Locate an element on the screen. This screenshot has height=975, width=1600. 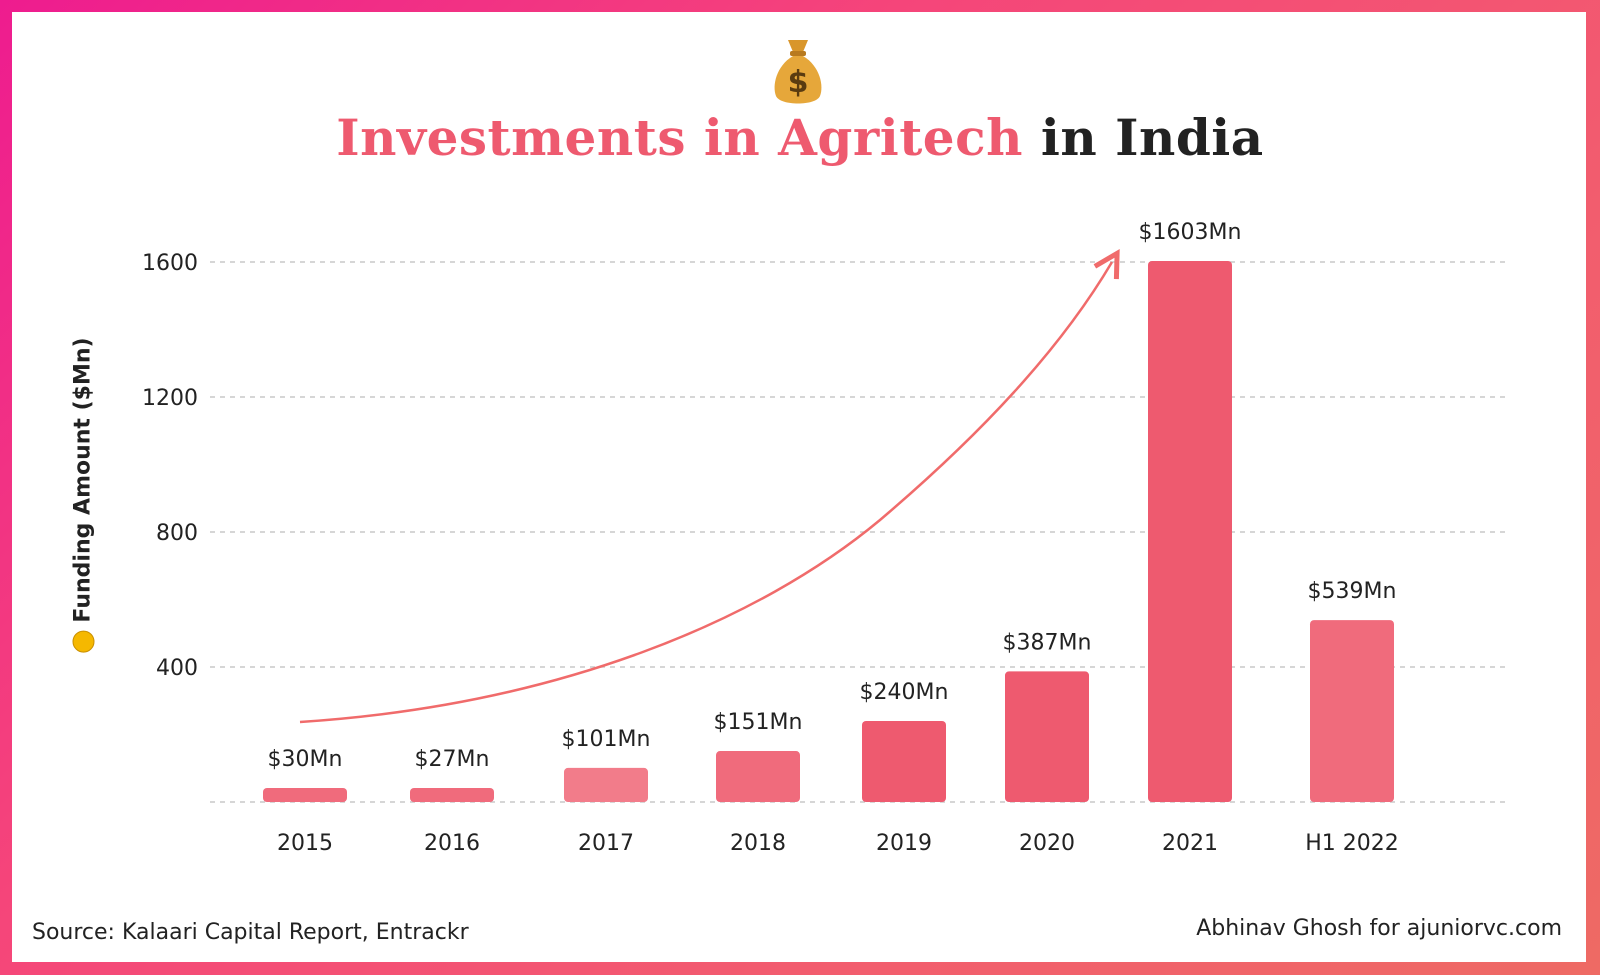
title-plain: in India is located at coordinates (1152, 137).